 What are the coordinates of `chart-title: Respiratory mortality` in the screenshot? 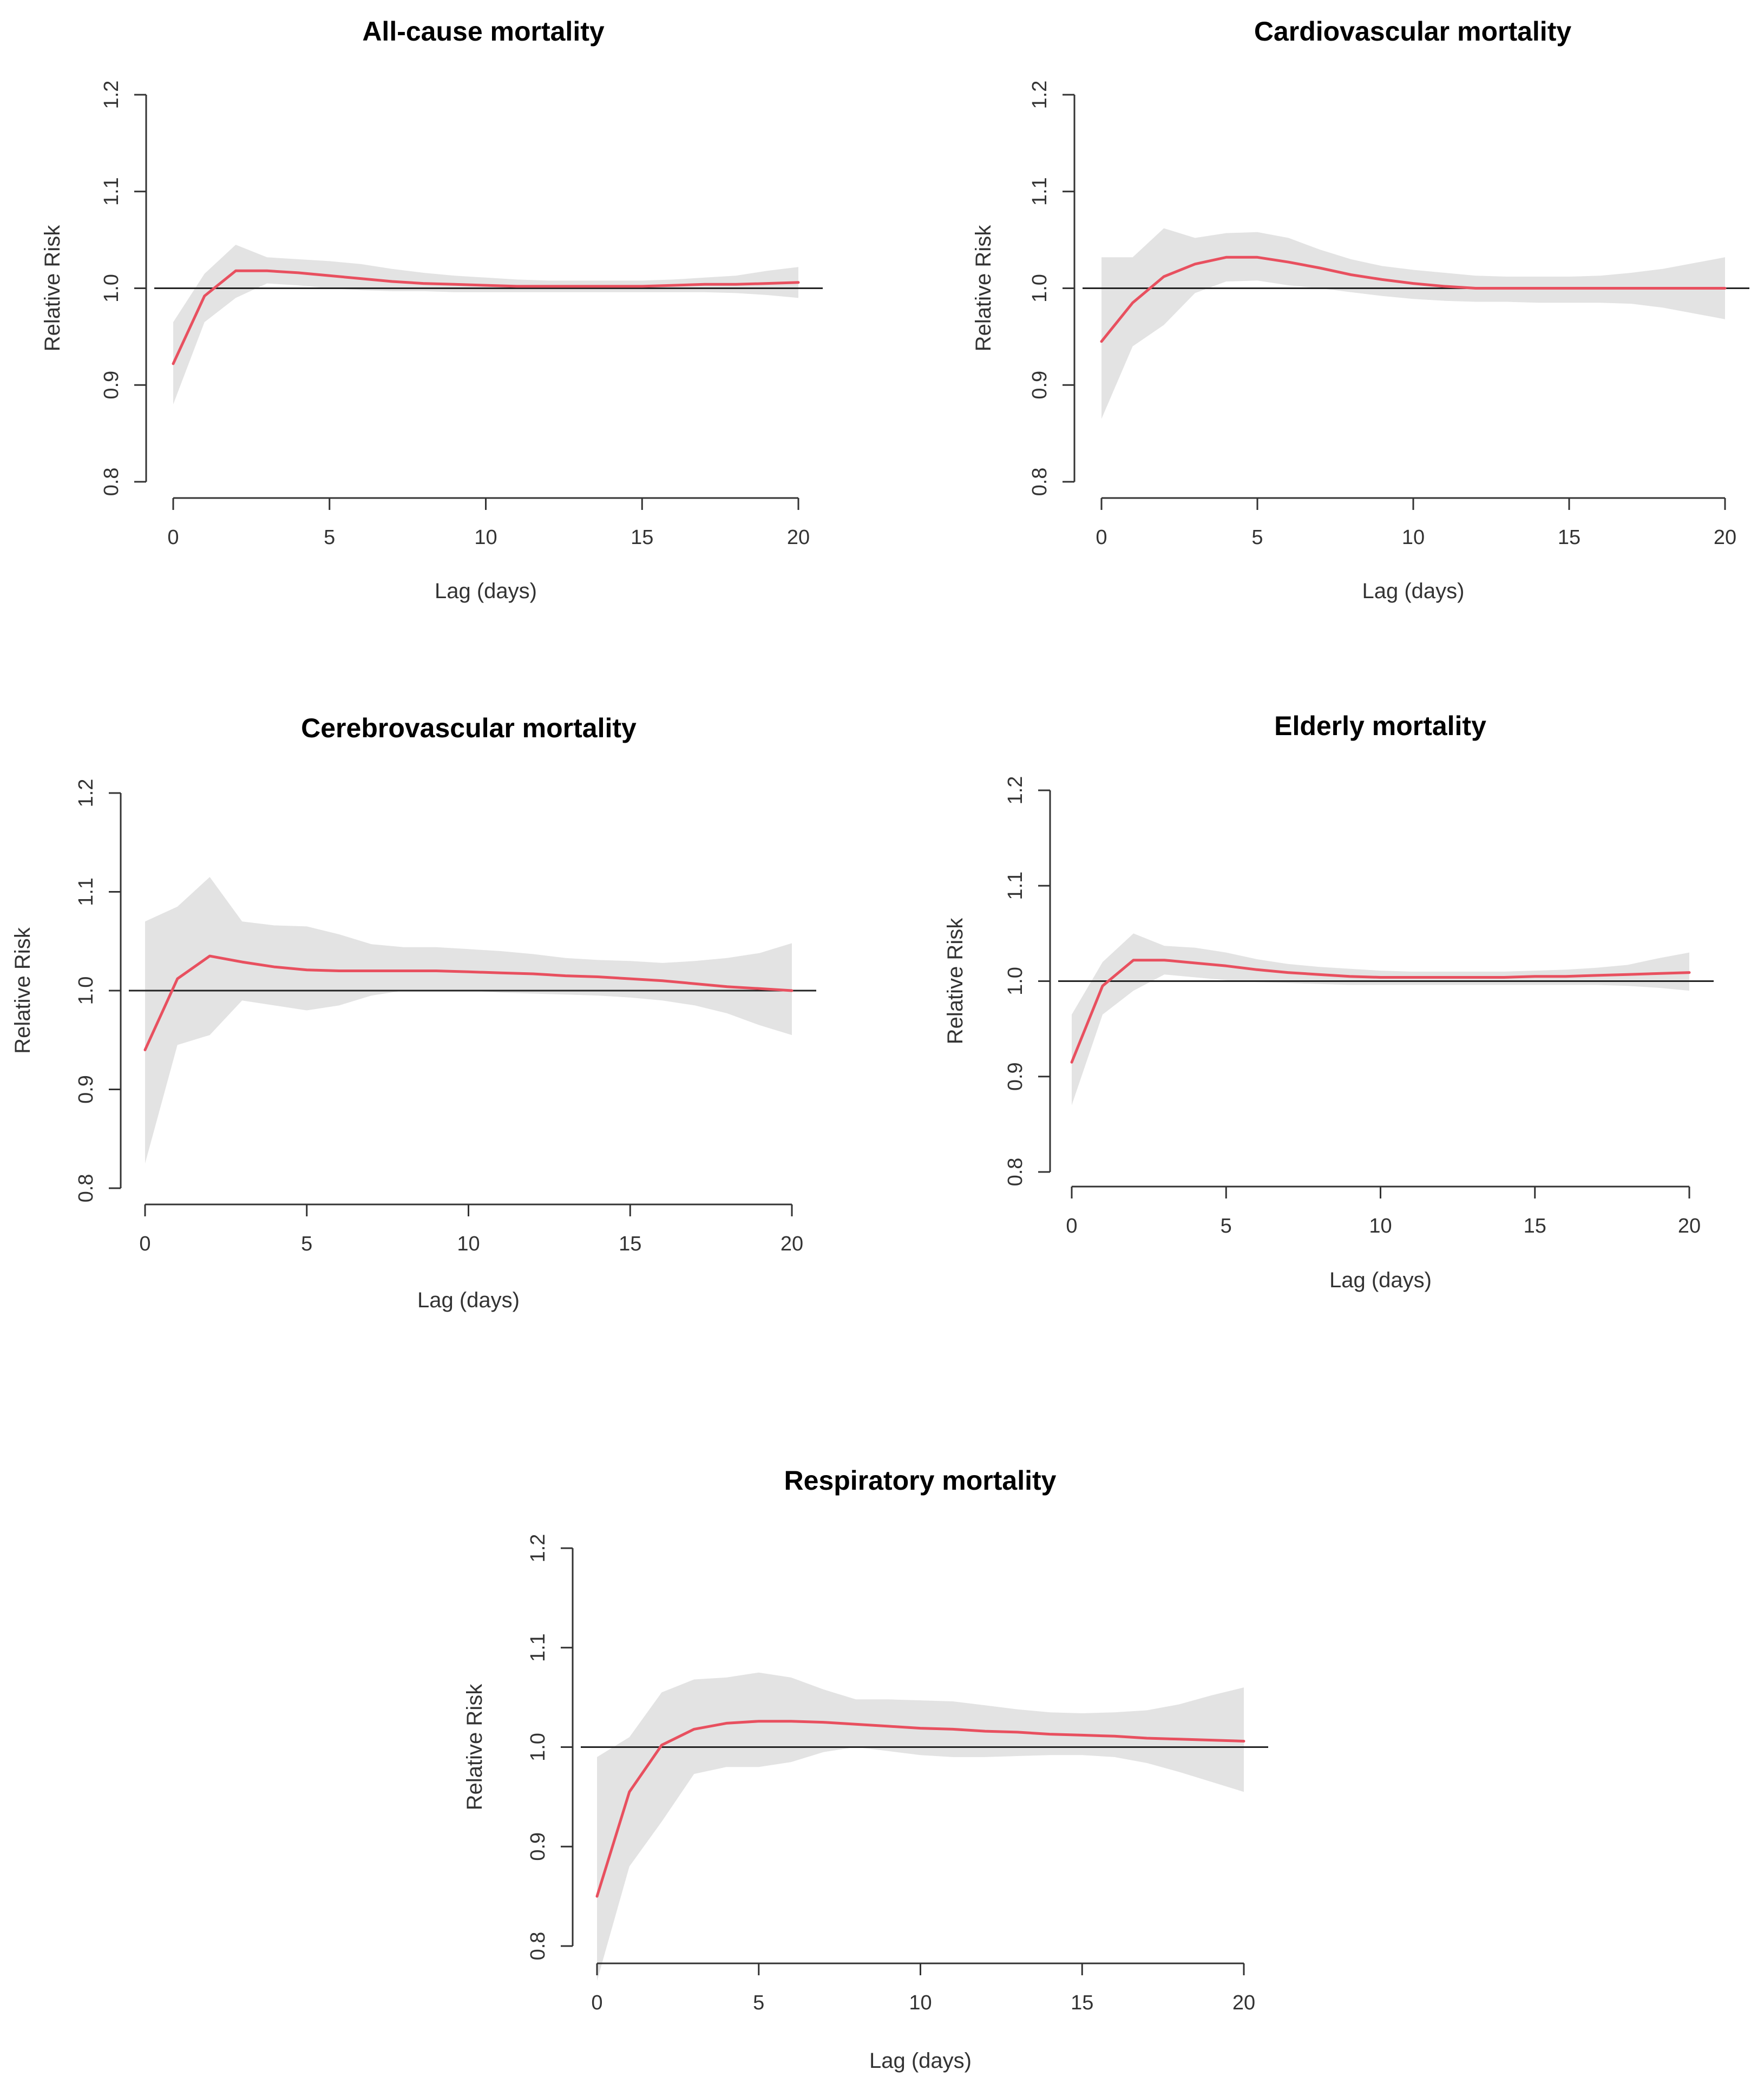 It's located at (920, 1480).